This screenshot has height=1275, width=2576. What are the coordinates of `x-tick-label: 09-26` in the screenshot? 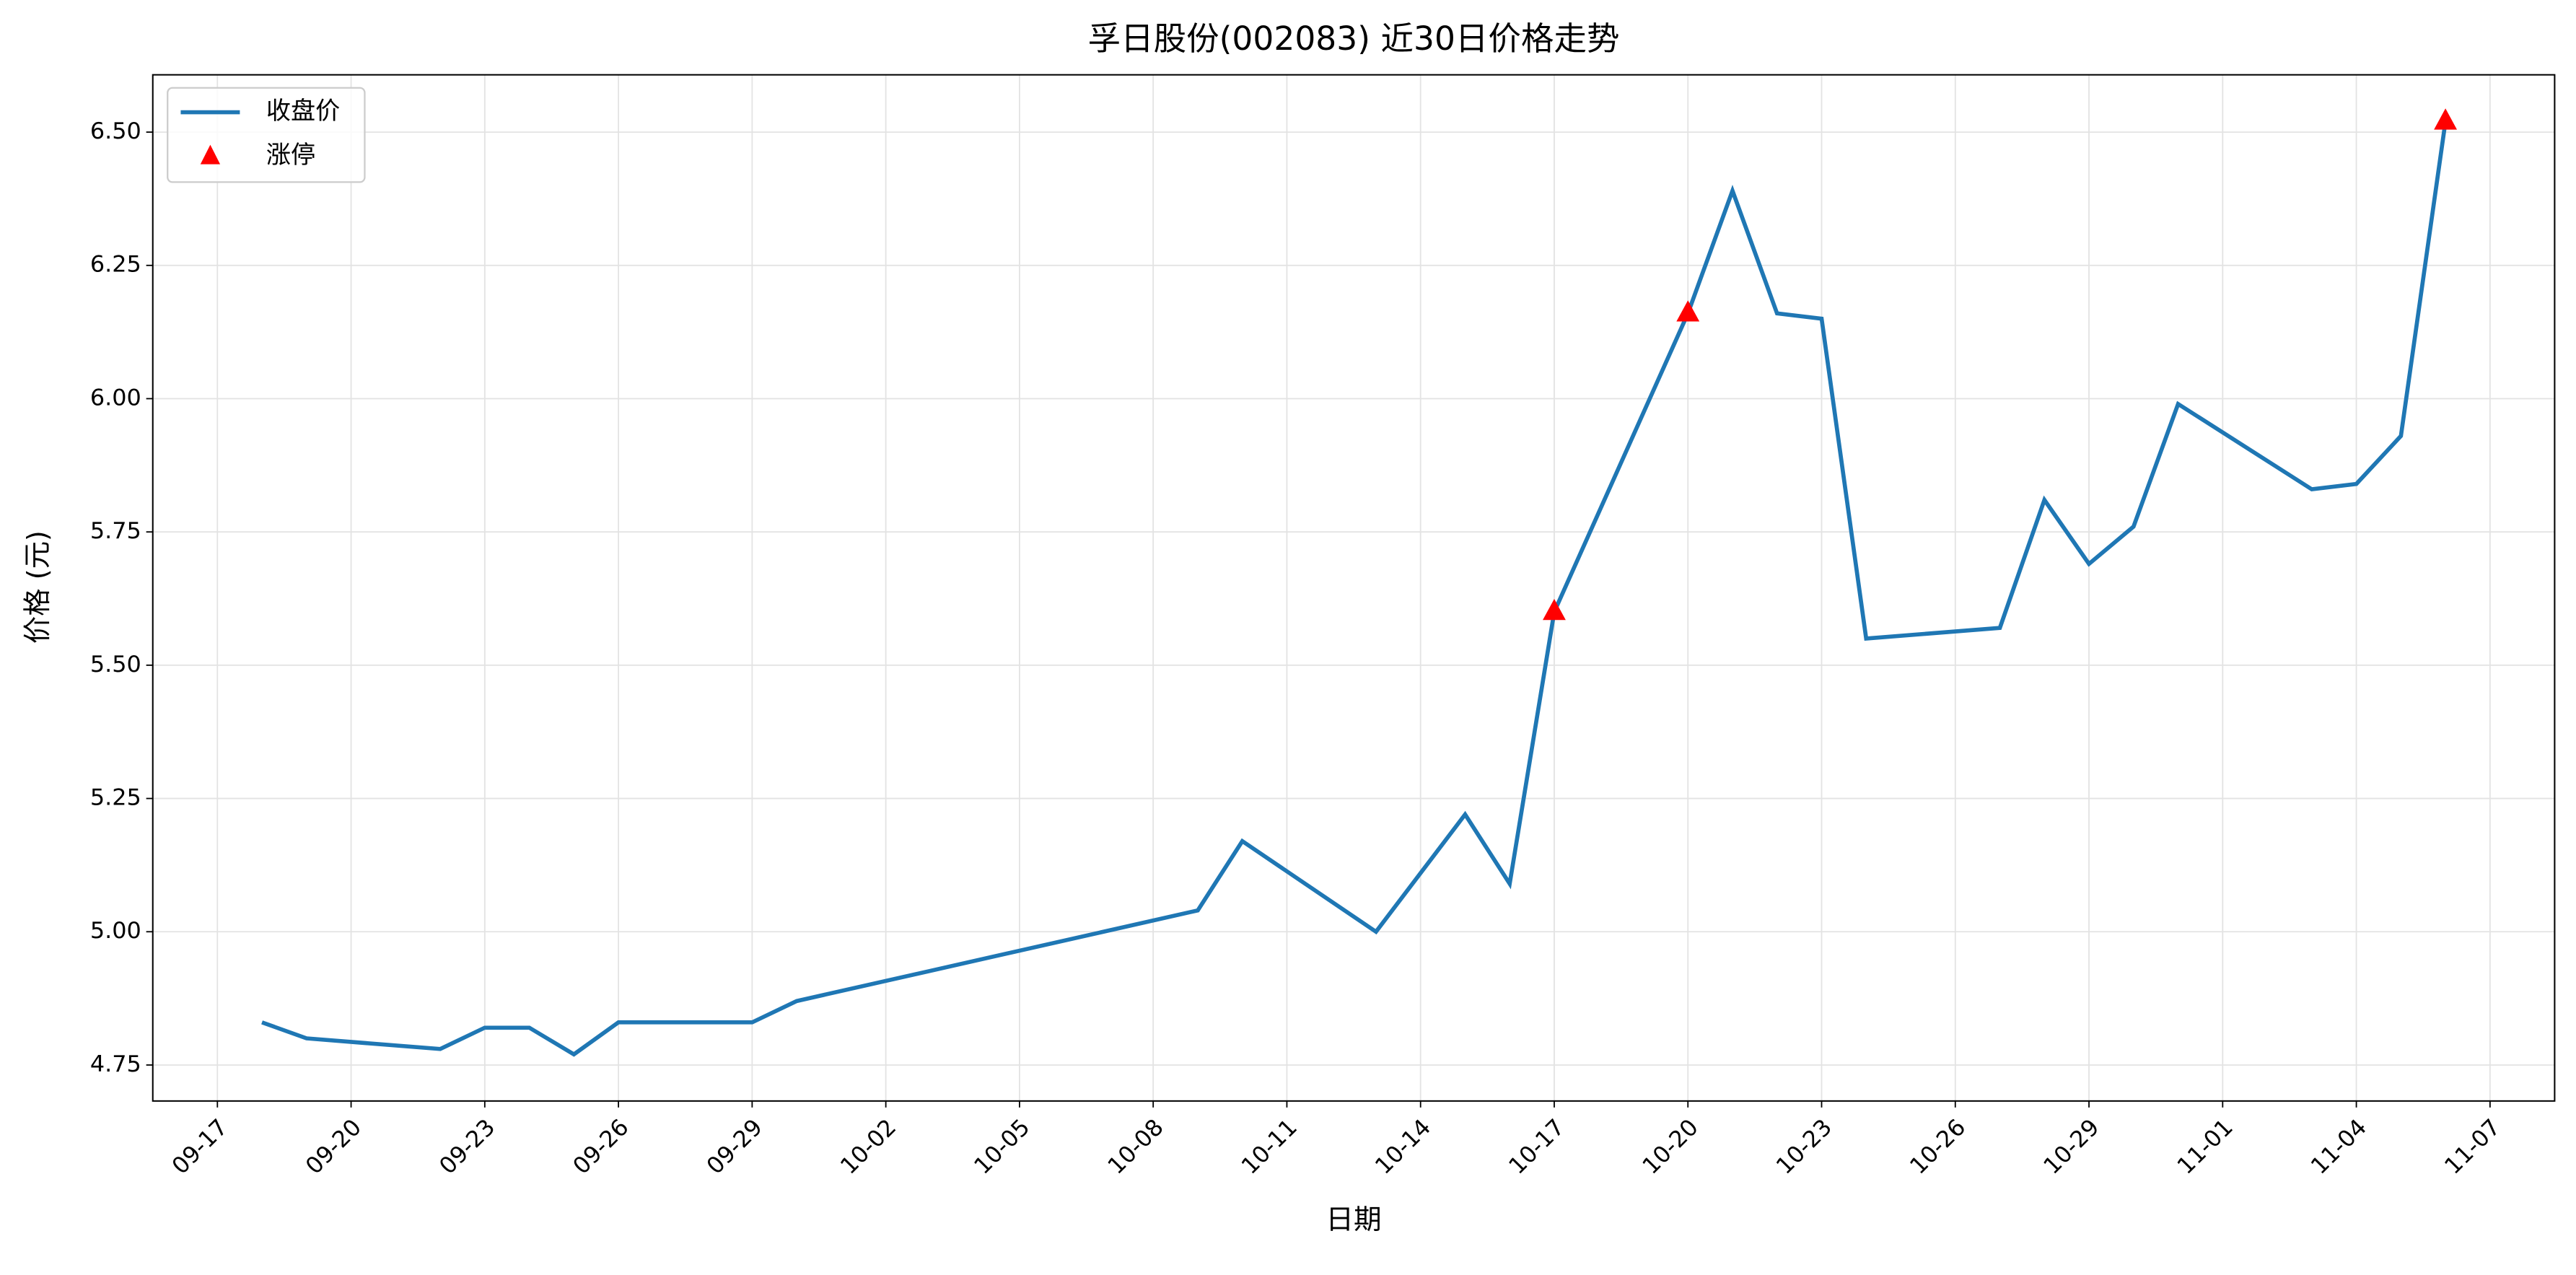 It's located at (601, 1147).